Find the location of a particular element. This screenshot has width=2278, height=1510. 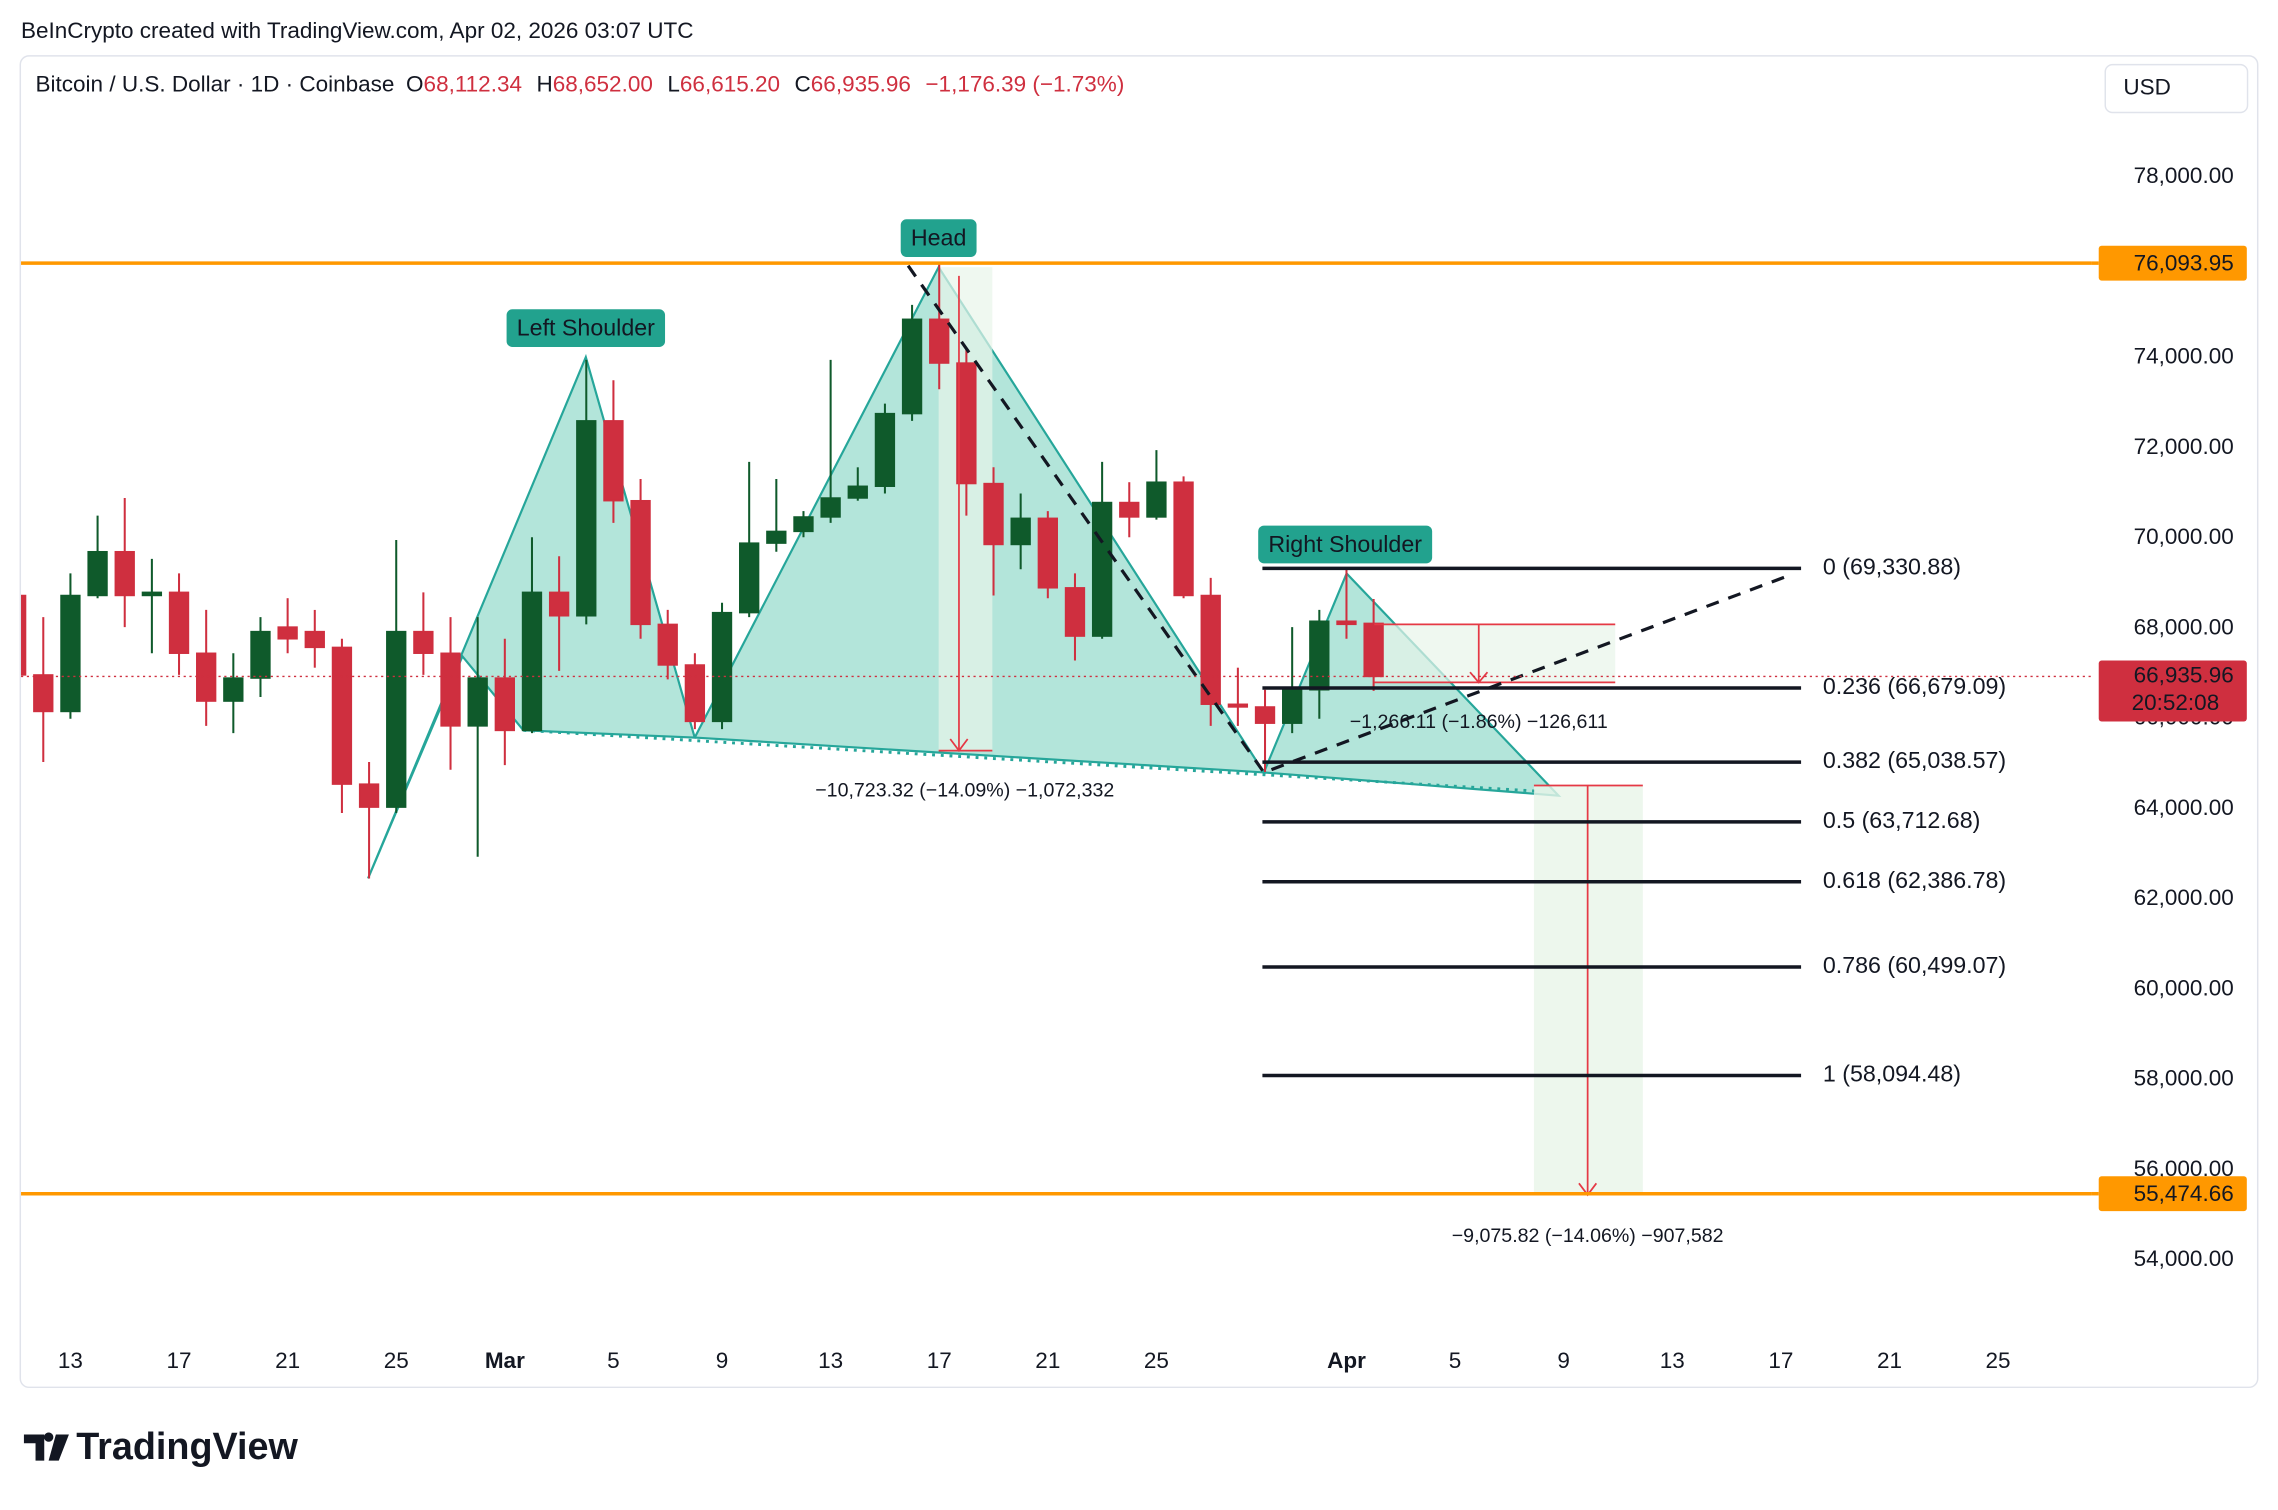

logo-text: TradingView is located at coordinates (187, 1446).